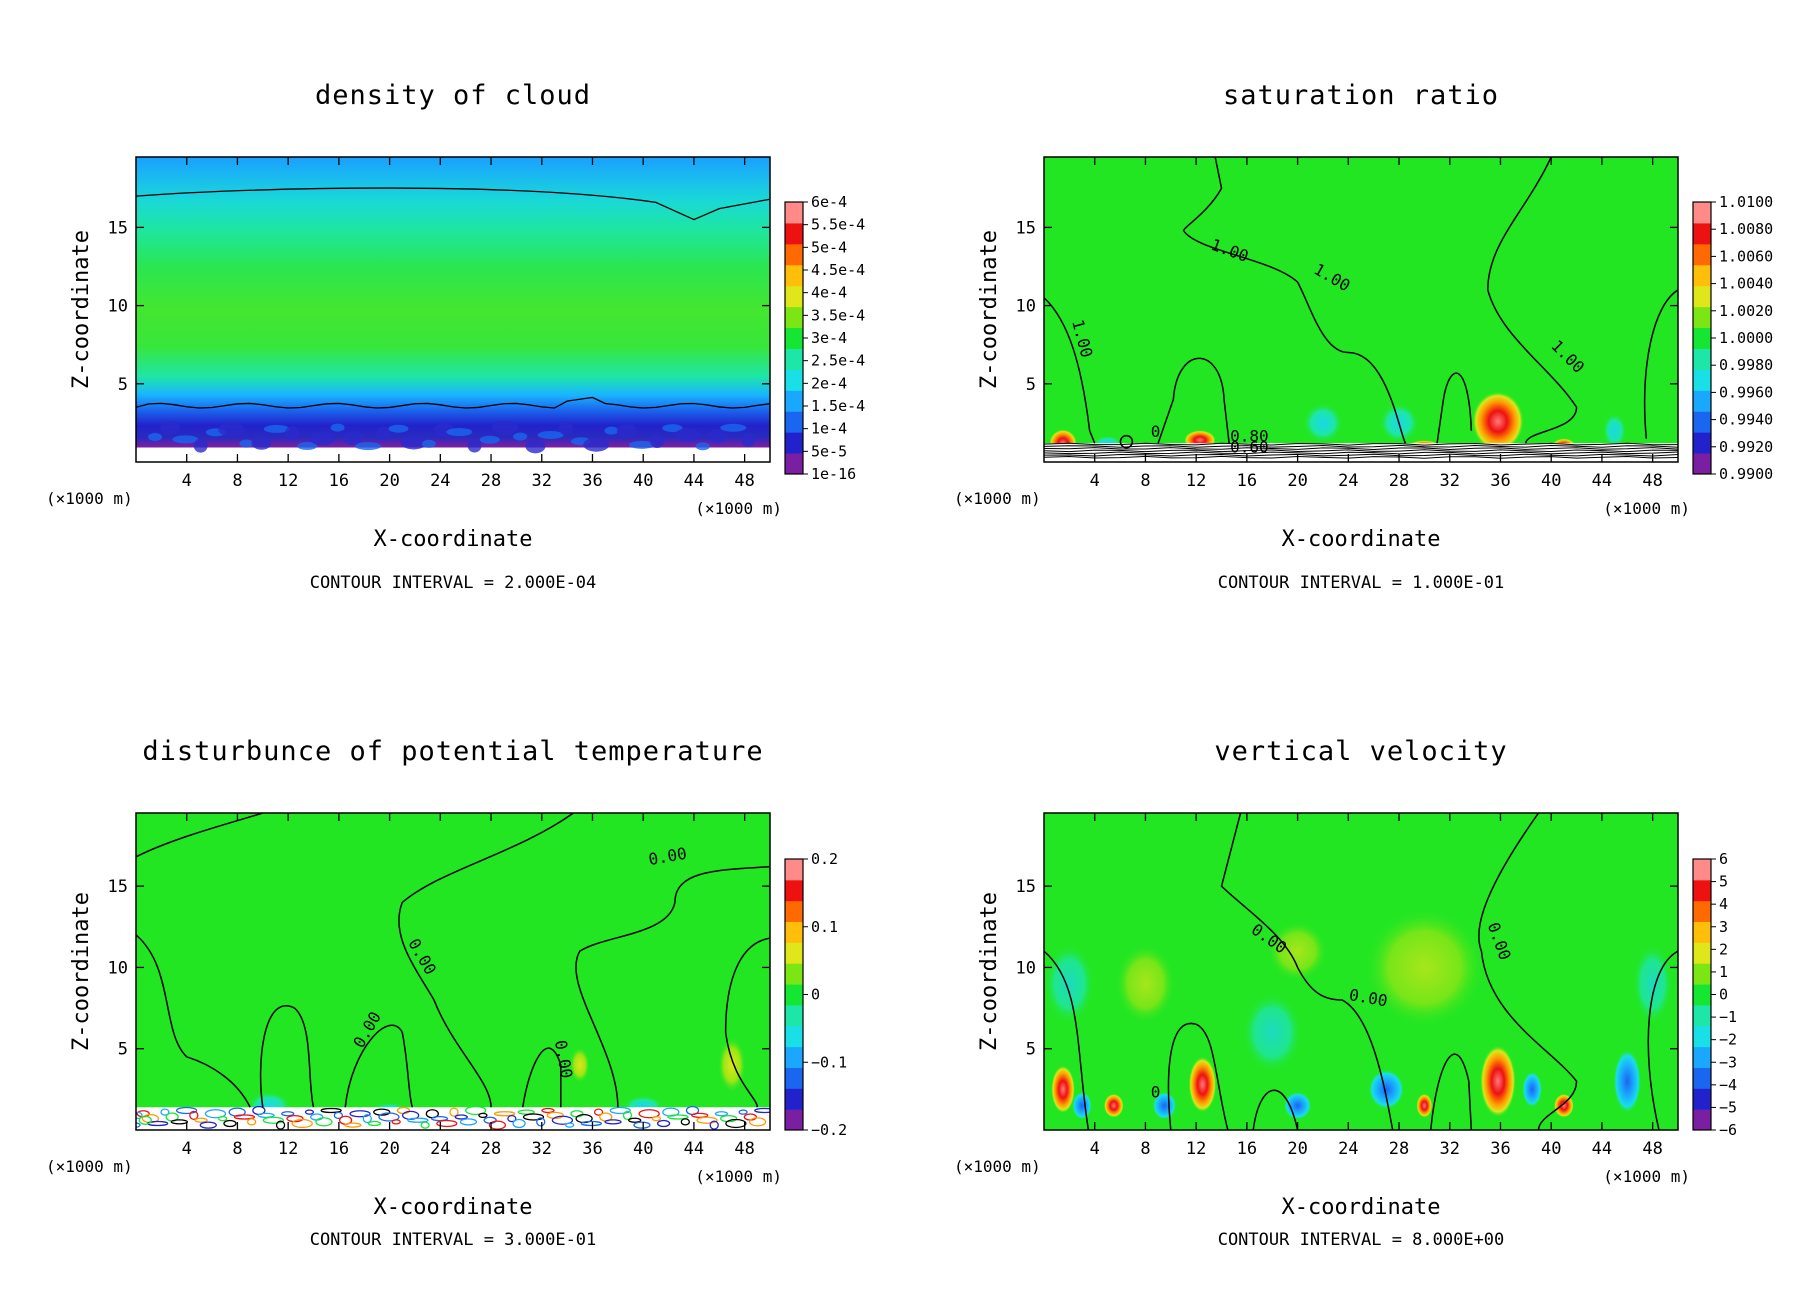 The width and height of the screenshot is (1808, 1312). I want to click on colorbar-label: 0.9980, so click(1746, 365).